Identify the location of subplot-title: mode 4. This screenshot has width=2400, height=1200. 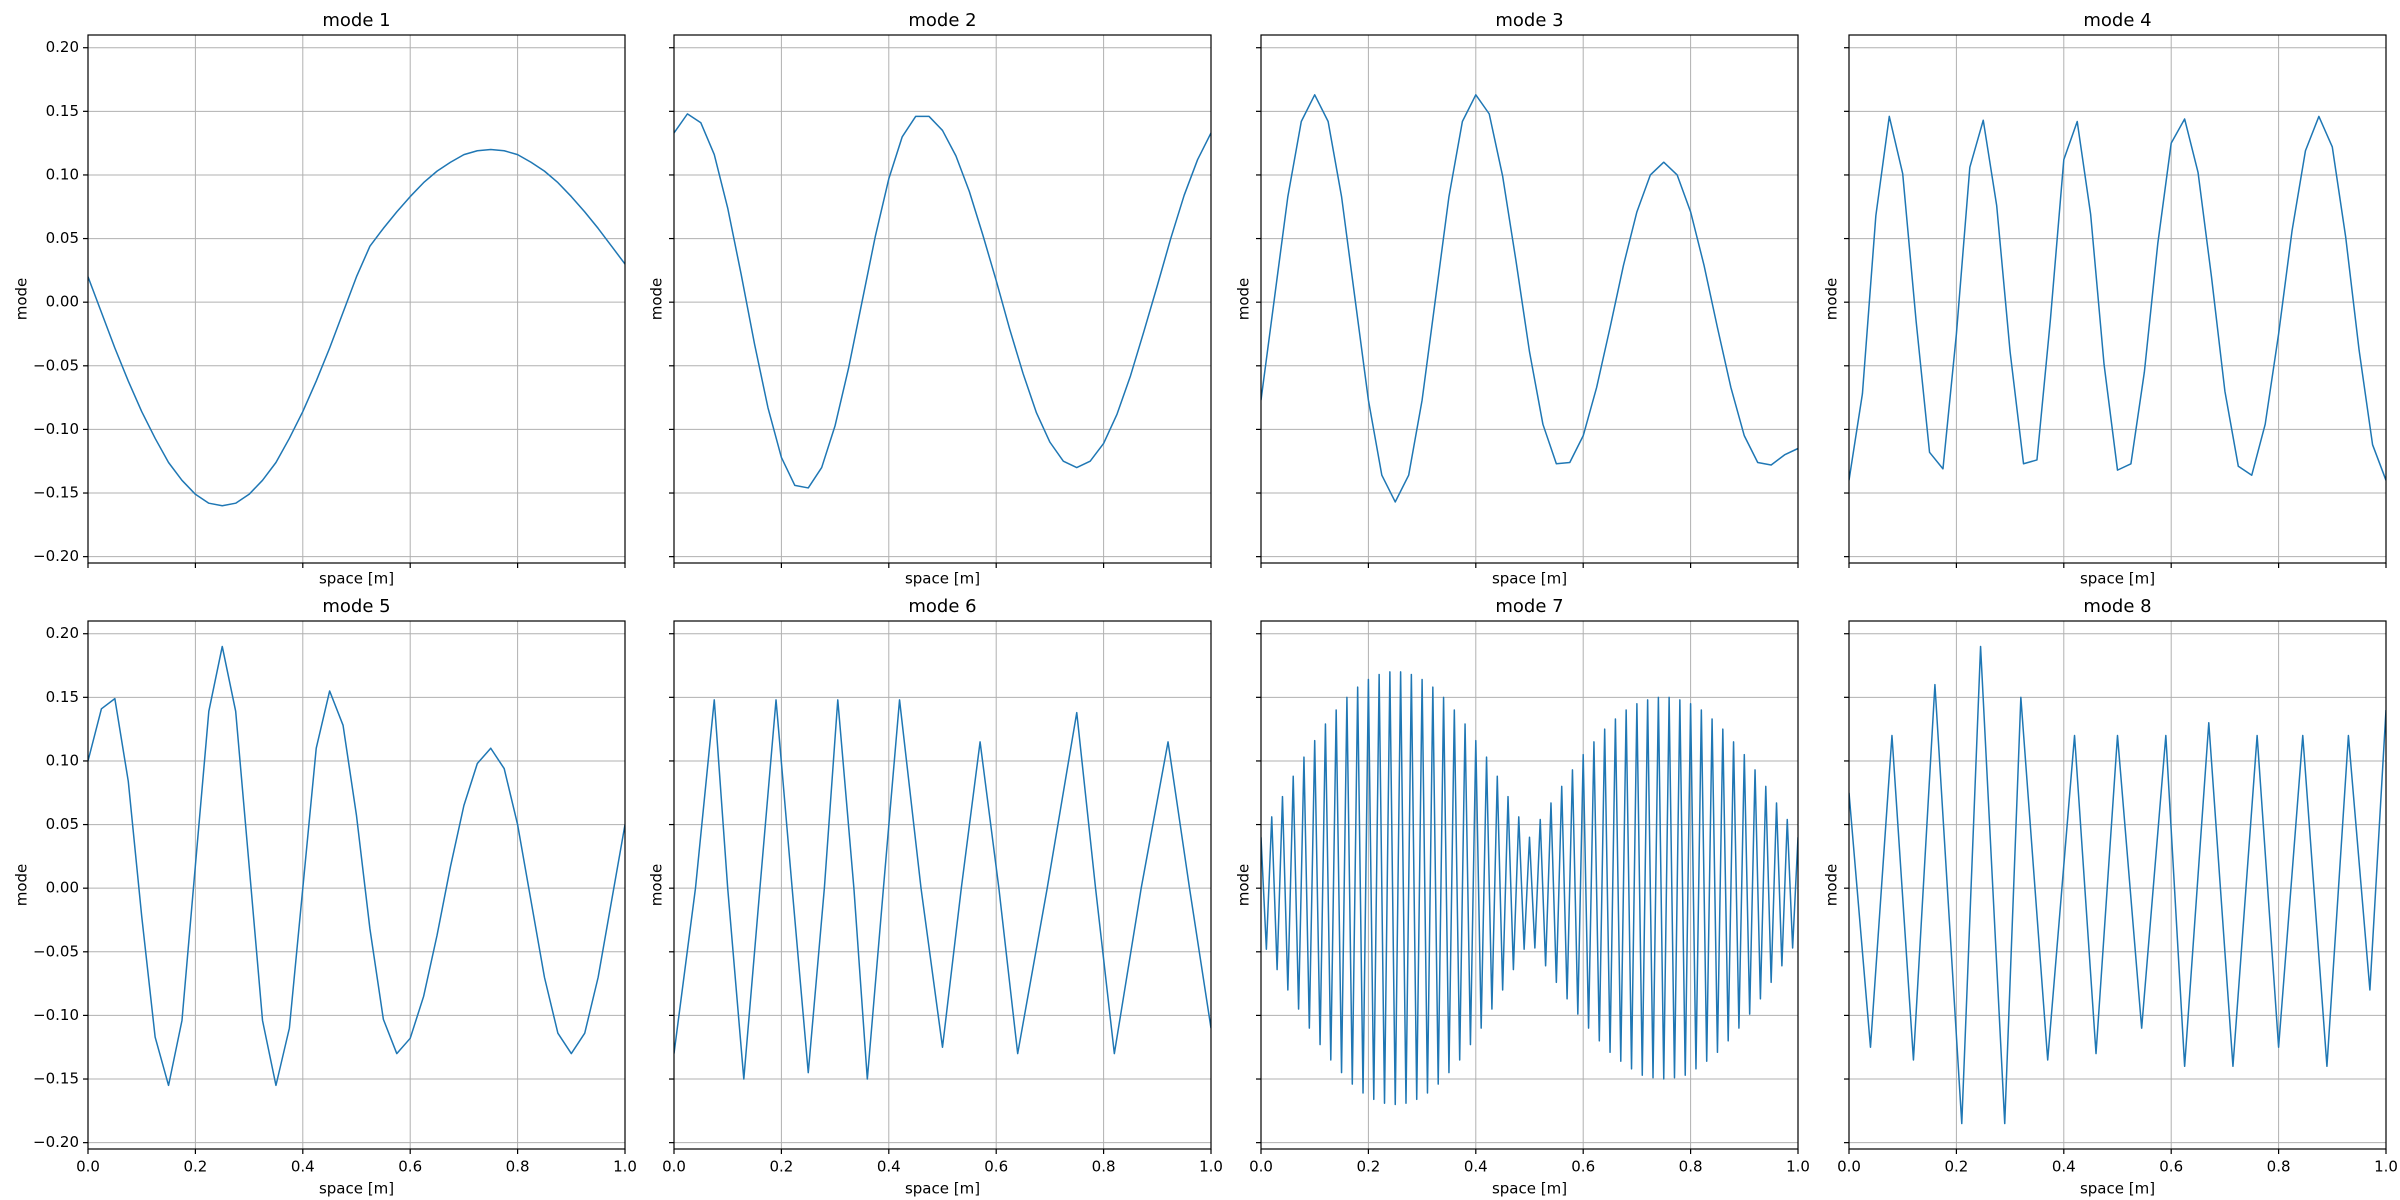
(2117, 20).